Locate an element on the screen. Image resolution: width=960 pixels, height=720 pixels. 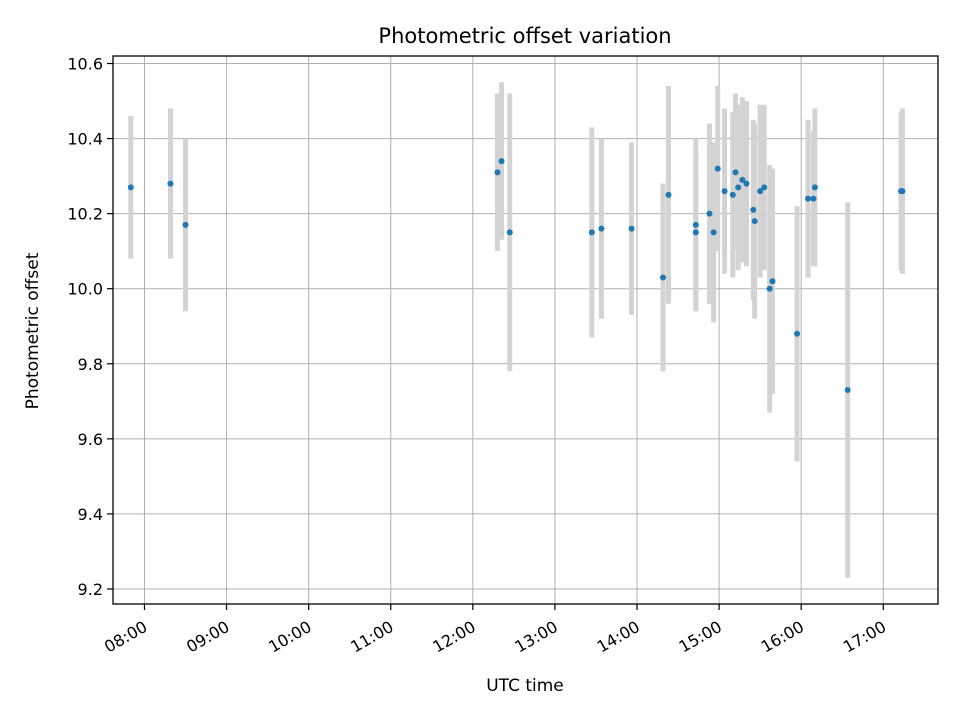
x-tick-label: 14:00 is located at coordinates (618, 637).